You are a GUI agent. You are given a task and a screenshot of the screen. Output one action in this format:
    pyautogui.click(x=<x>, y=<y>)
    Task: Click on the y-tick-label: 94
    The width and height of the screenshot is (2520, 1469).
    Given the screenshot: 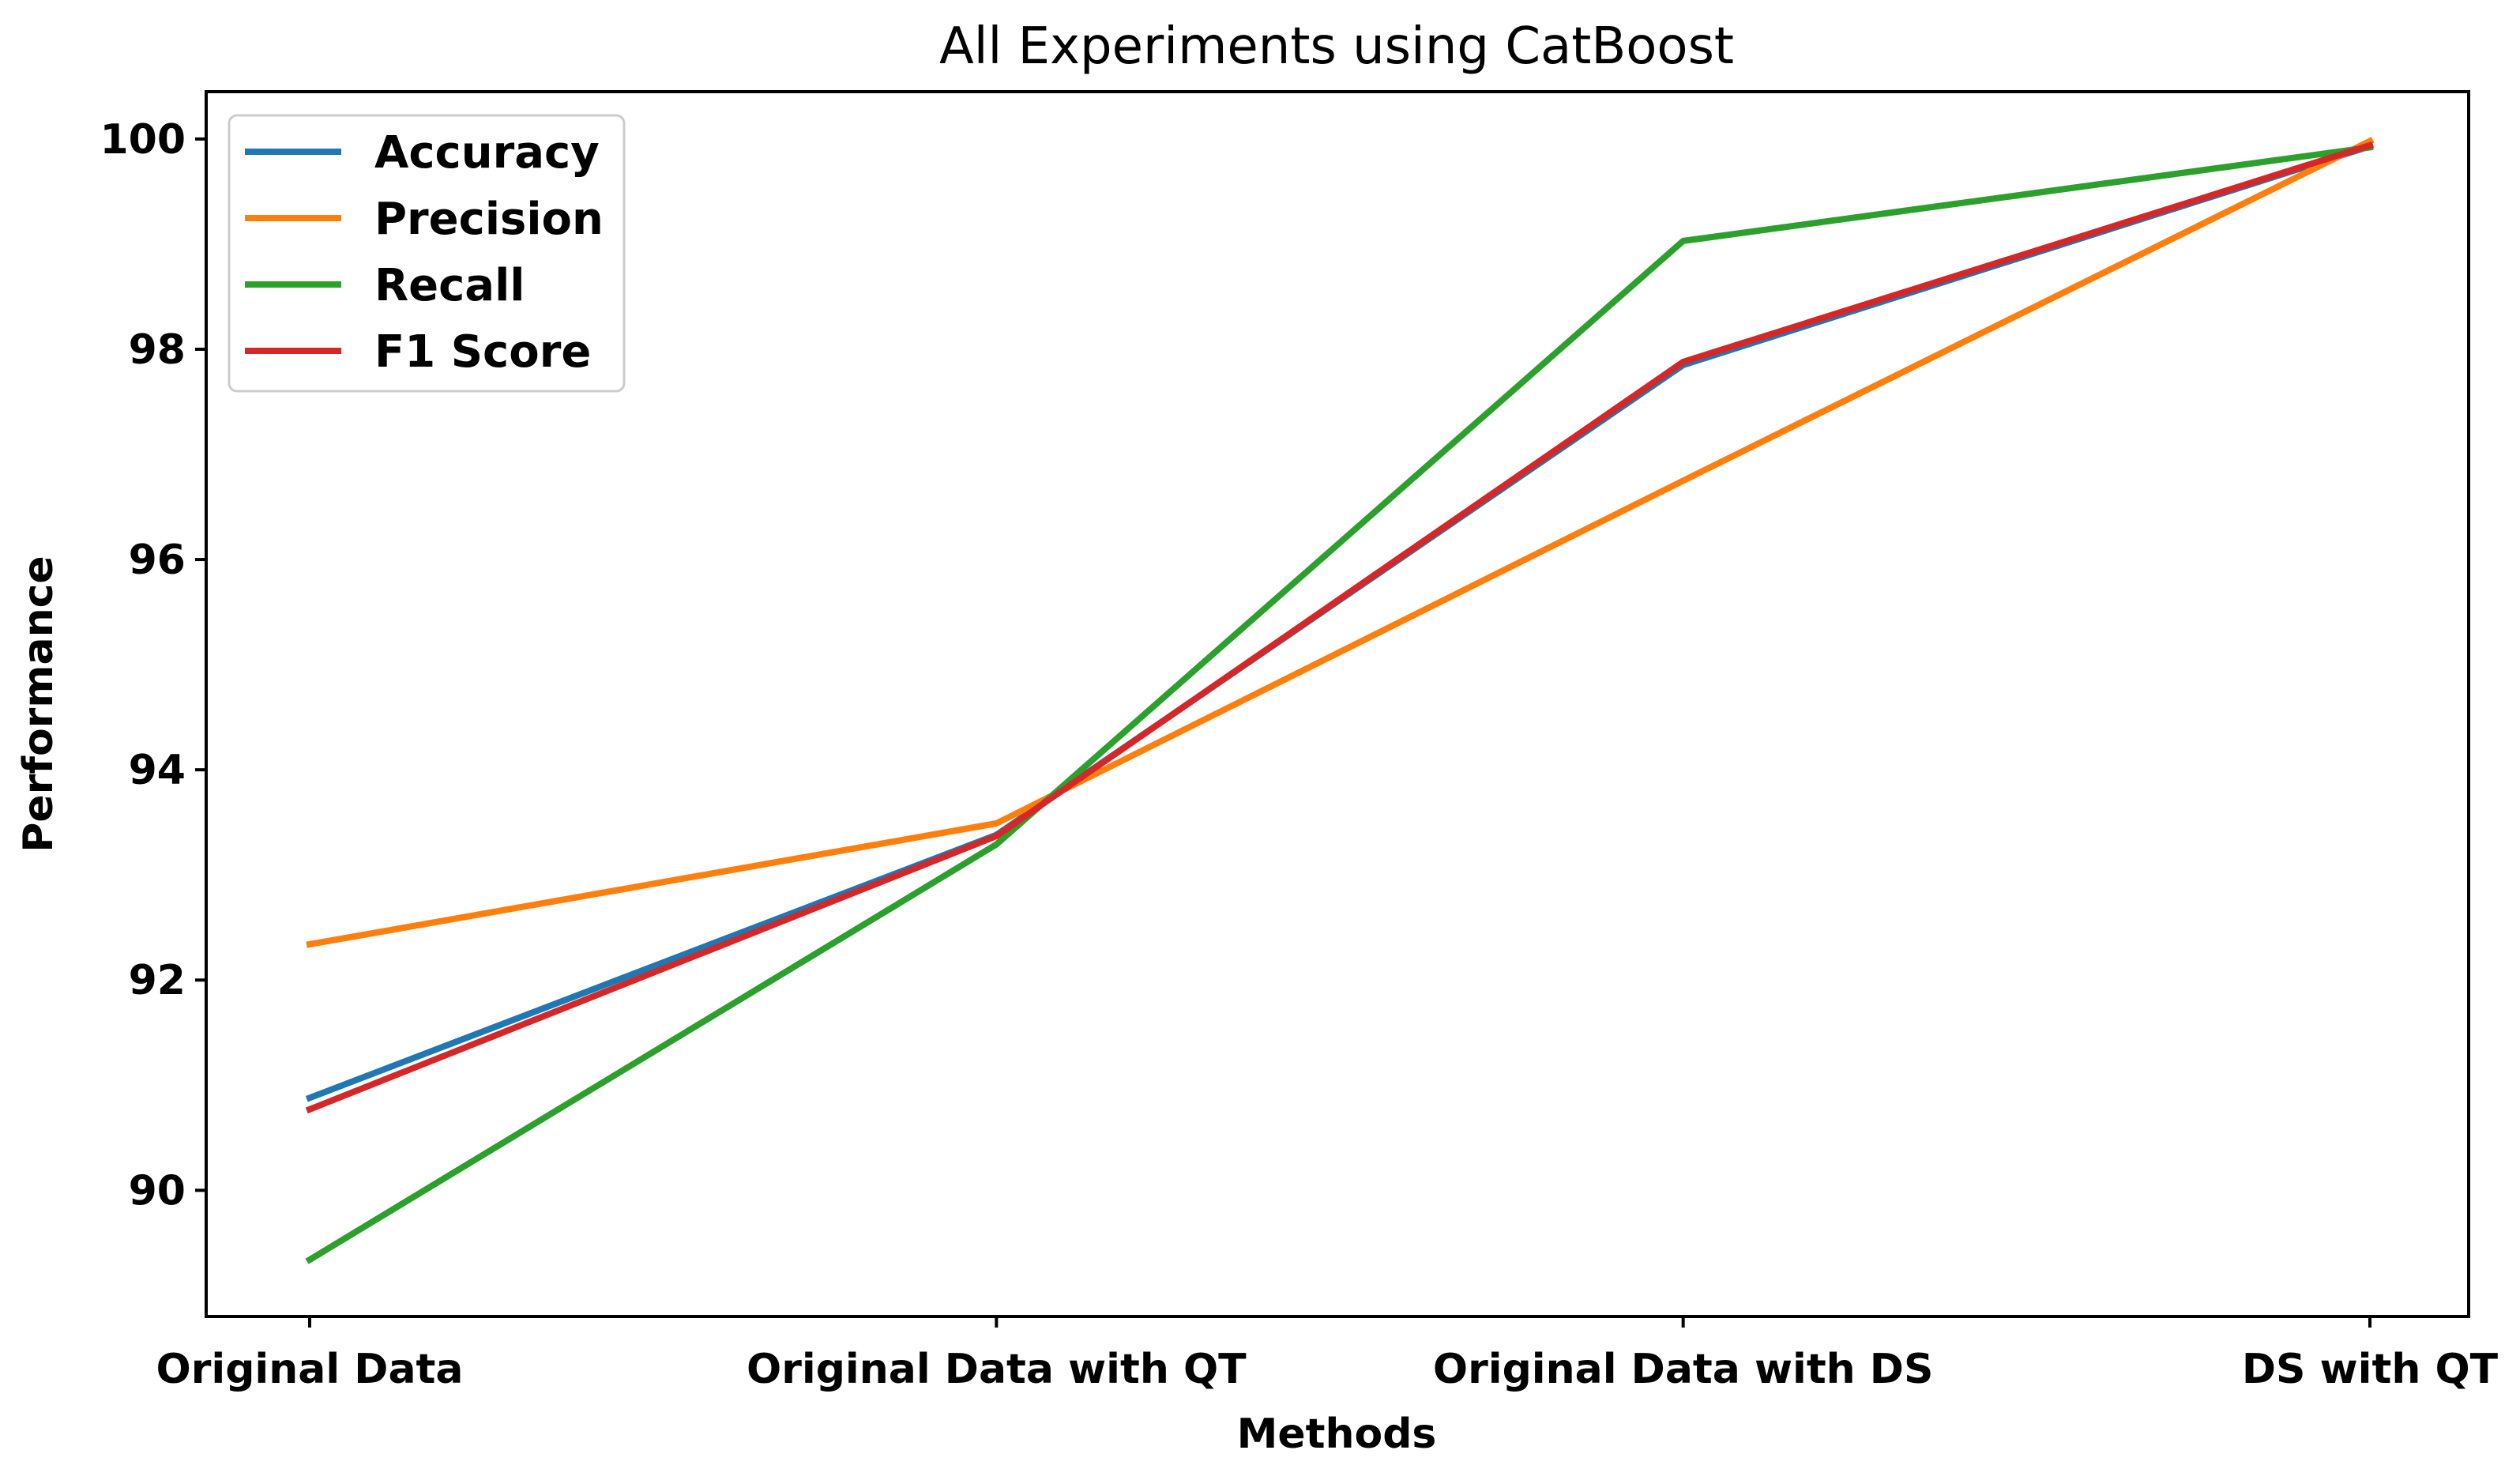 What is the action you would take?
    pyautogui.click(x=157, y=770)
    